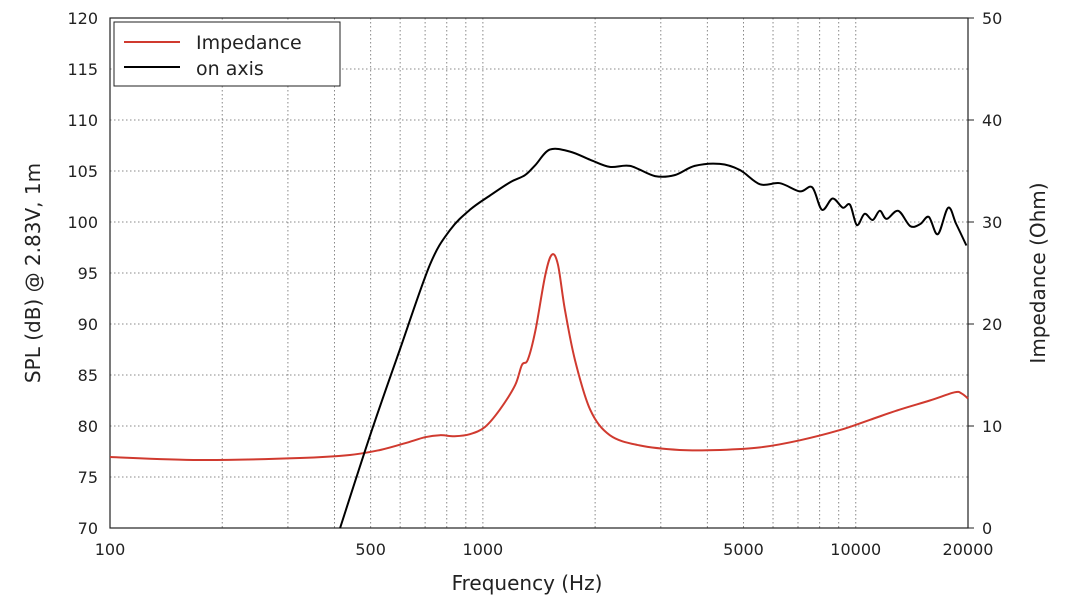  I want to click on y-tick-label: 100, so click(82, 222).